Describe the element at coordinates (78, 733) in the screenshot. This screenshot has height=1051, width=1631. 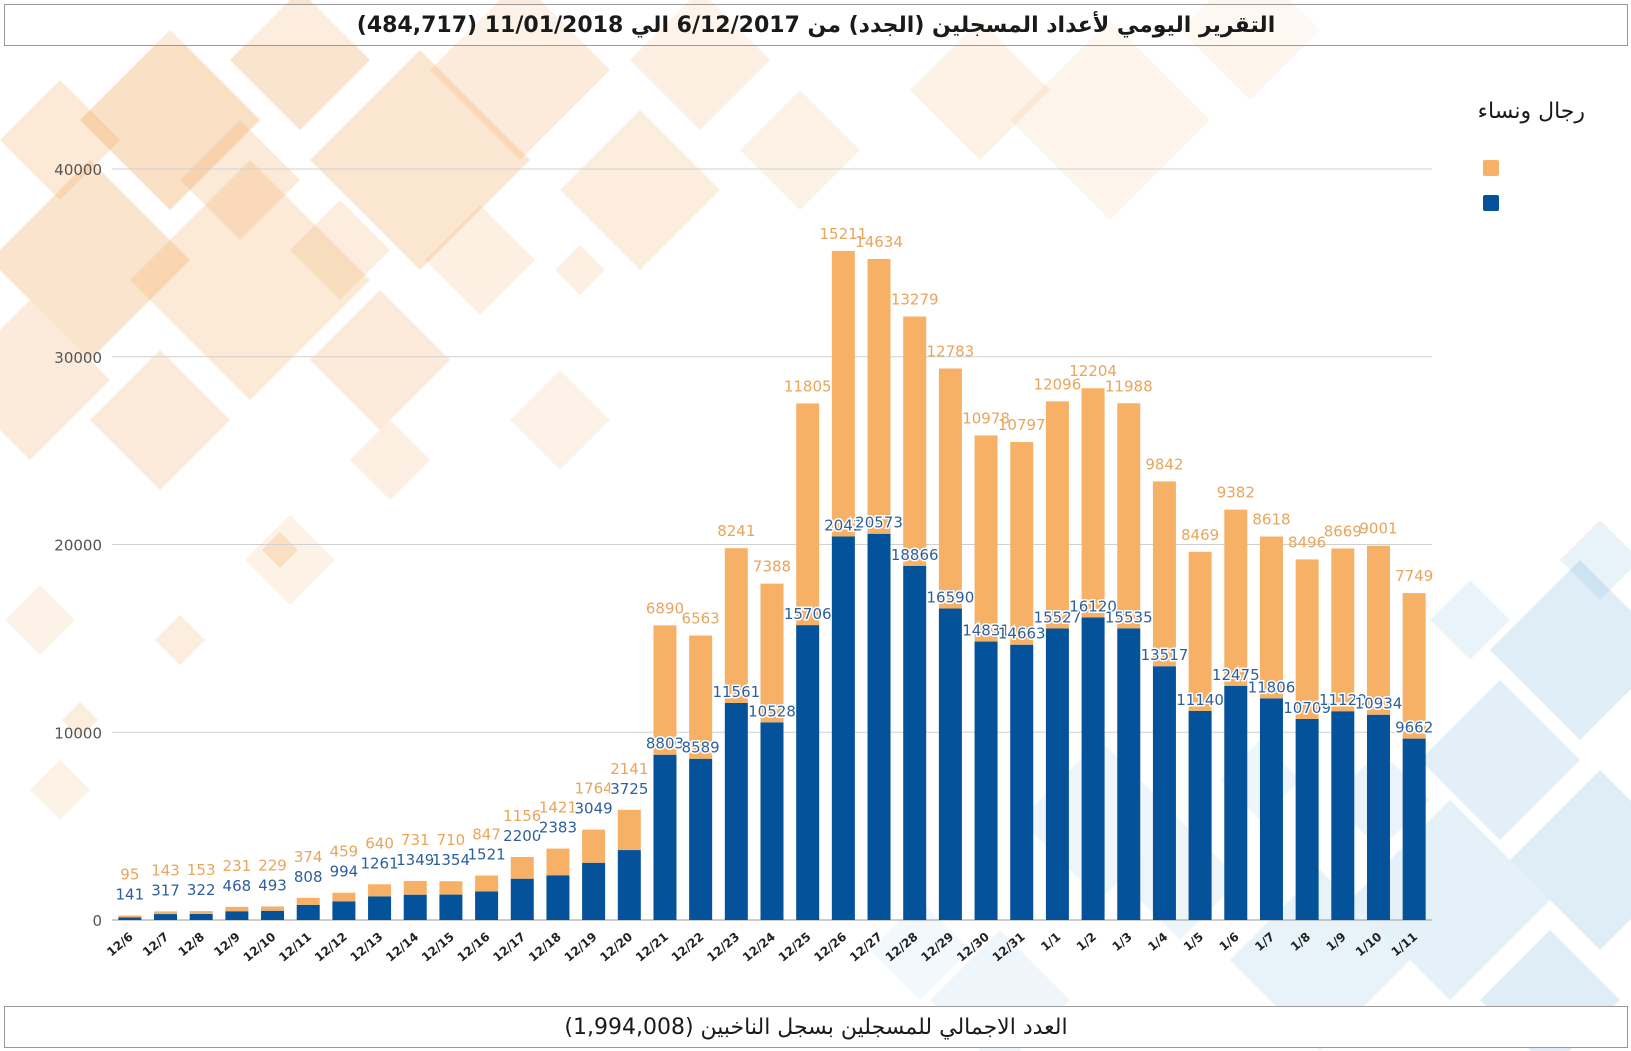
I see `y-tick-label: 10000` at that location.